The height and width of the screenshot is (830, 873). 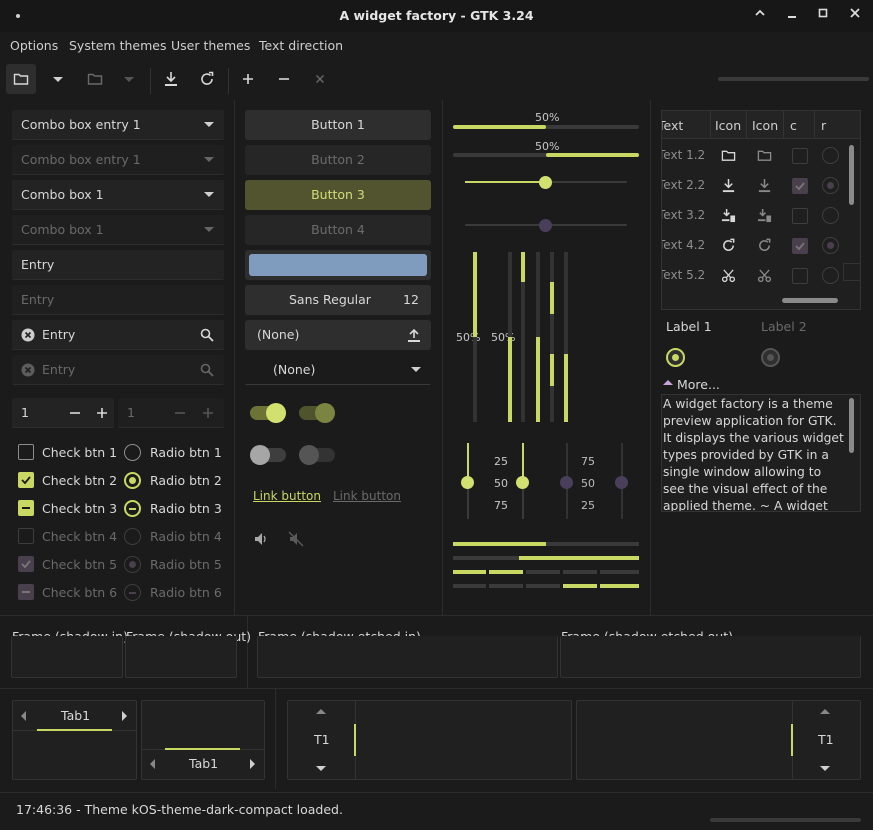 I want to click on volume-icon, so click(x=261, y=539).